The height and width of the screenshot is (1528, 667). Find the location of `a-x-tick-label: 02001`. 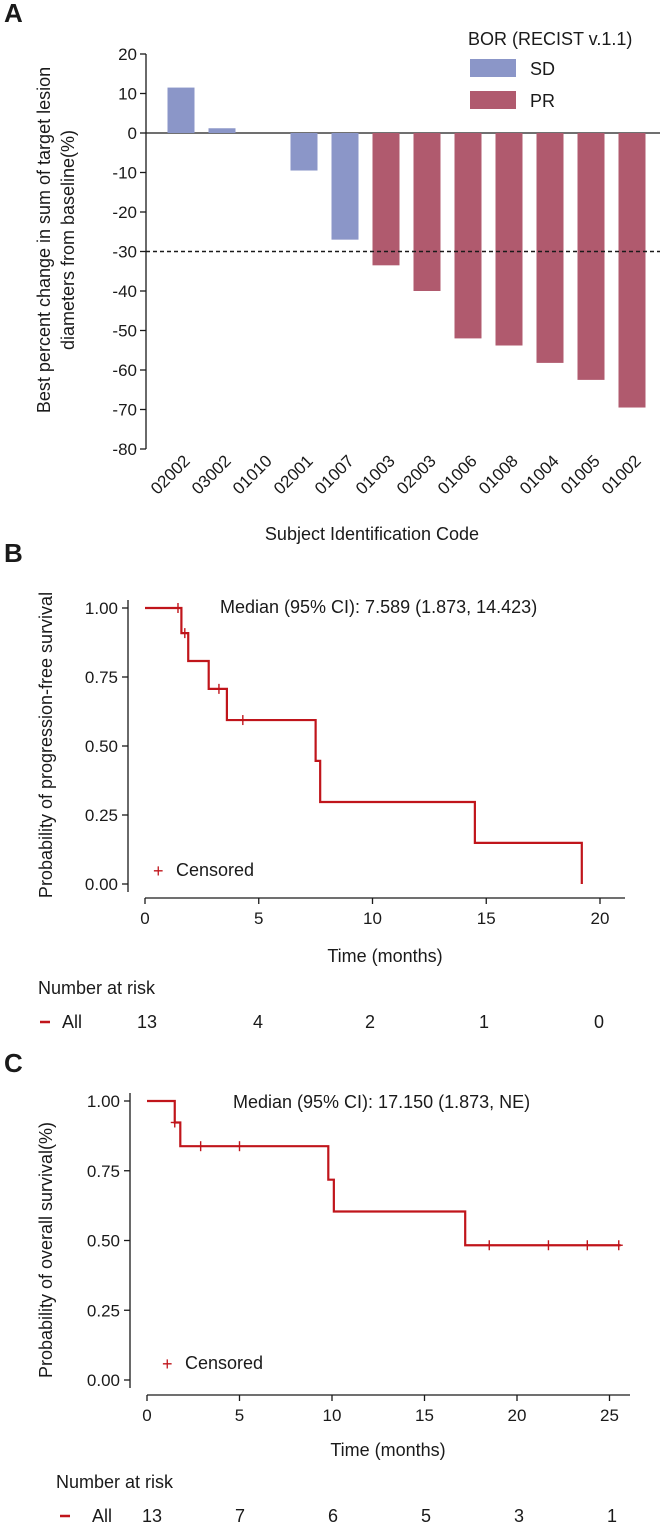

a-x-tick-label: 02001 is located at coordinates (293, 474).